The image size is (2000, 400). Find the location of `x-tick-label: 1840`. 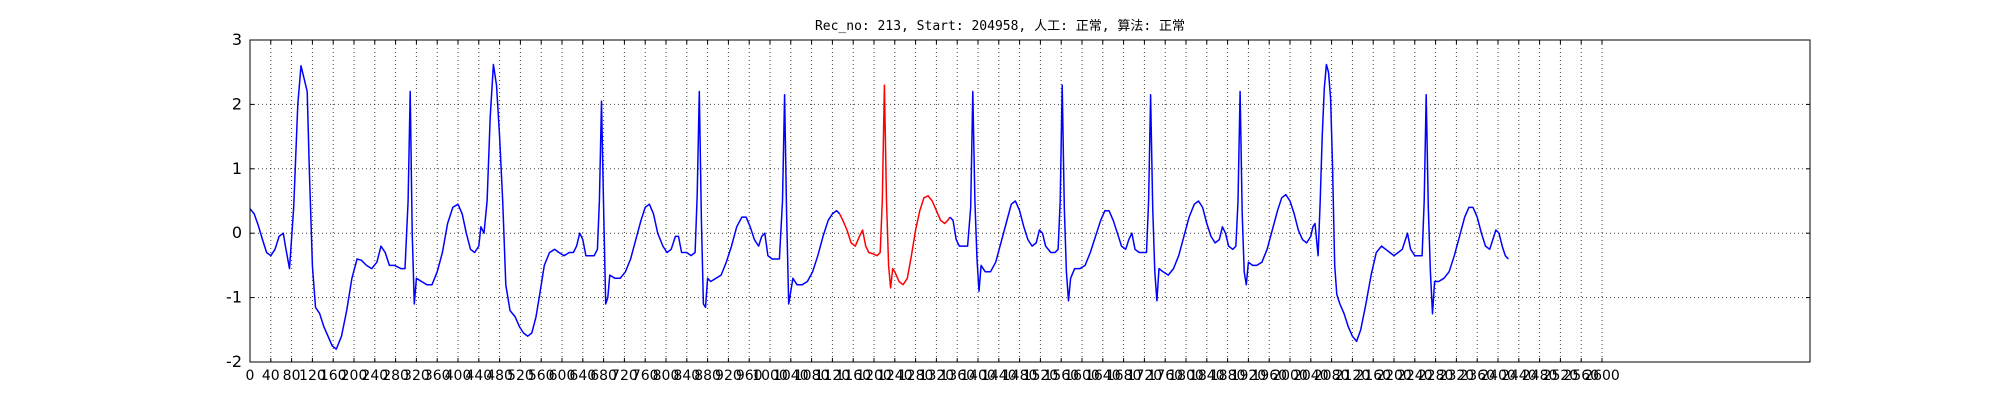

x-tick-label: 1840 is located at coordinates (1207, 376).